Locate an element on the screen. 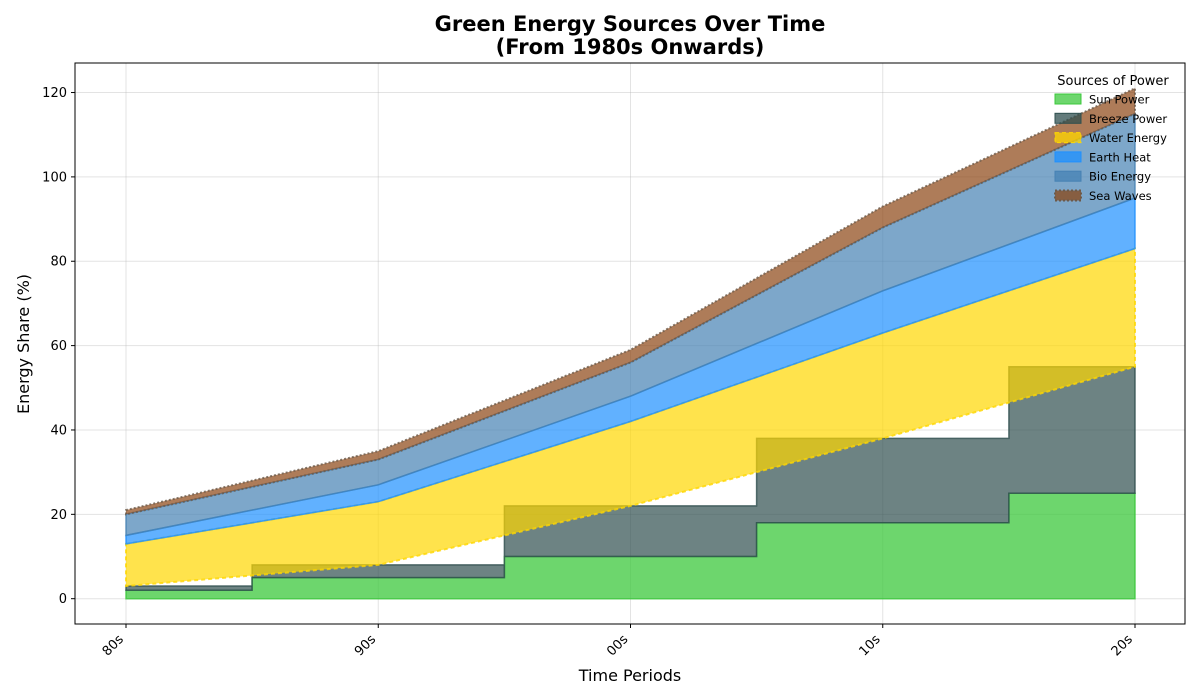 The width and height of the screenshot is (1200, 700). legend-label-water-energy: Water Energy is located at coordinates (1128, 138).